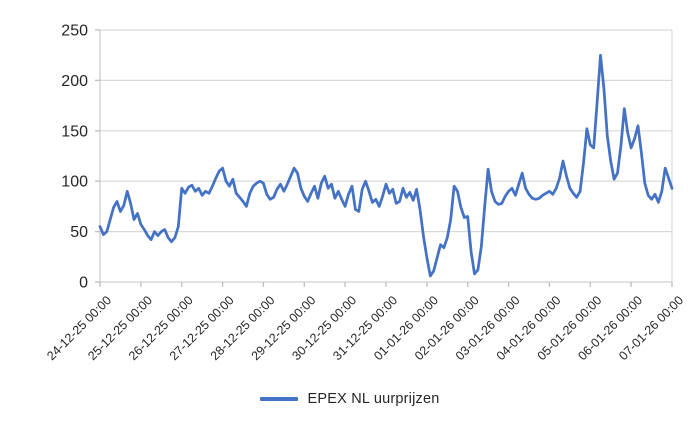 Image resolution: width=700 pixels, height=430 pixels. What do you see at coordinates (74, 182) in the screenshot?
I see `y-tick-label: 100` at bounding box center [74, 182].